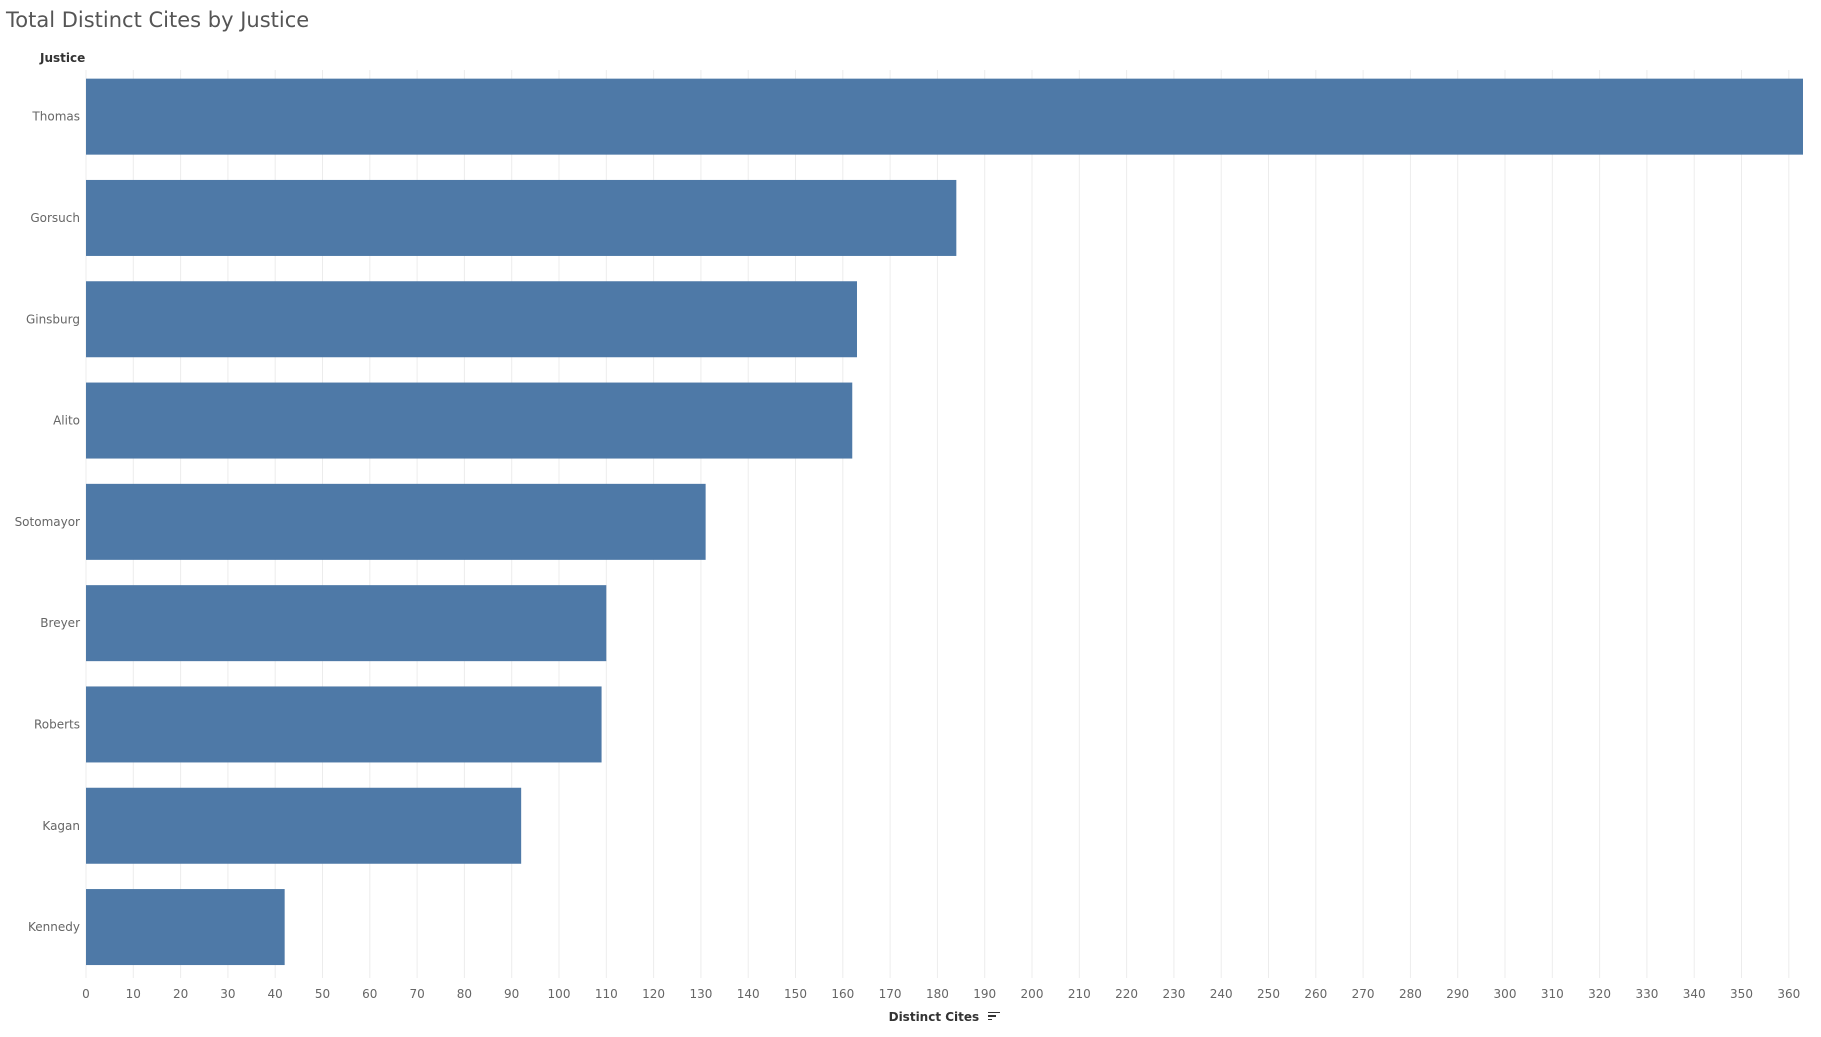  I want to click on x-tick-label: 200, so click(1032, 994).